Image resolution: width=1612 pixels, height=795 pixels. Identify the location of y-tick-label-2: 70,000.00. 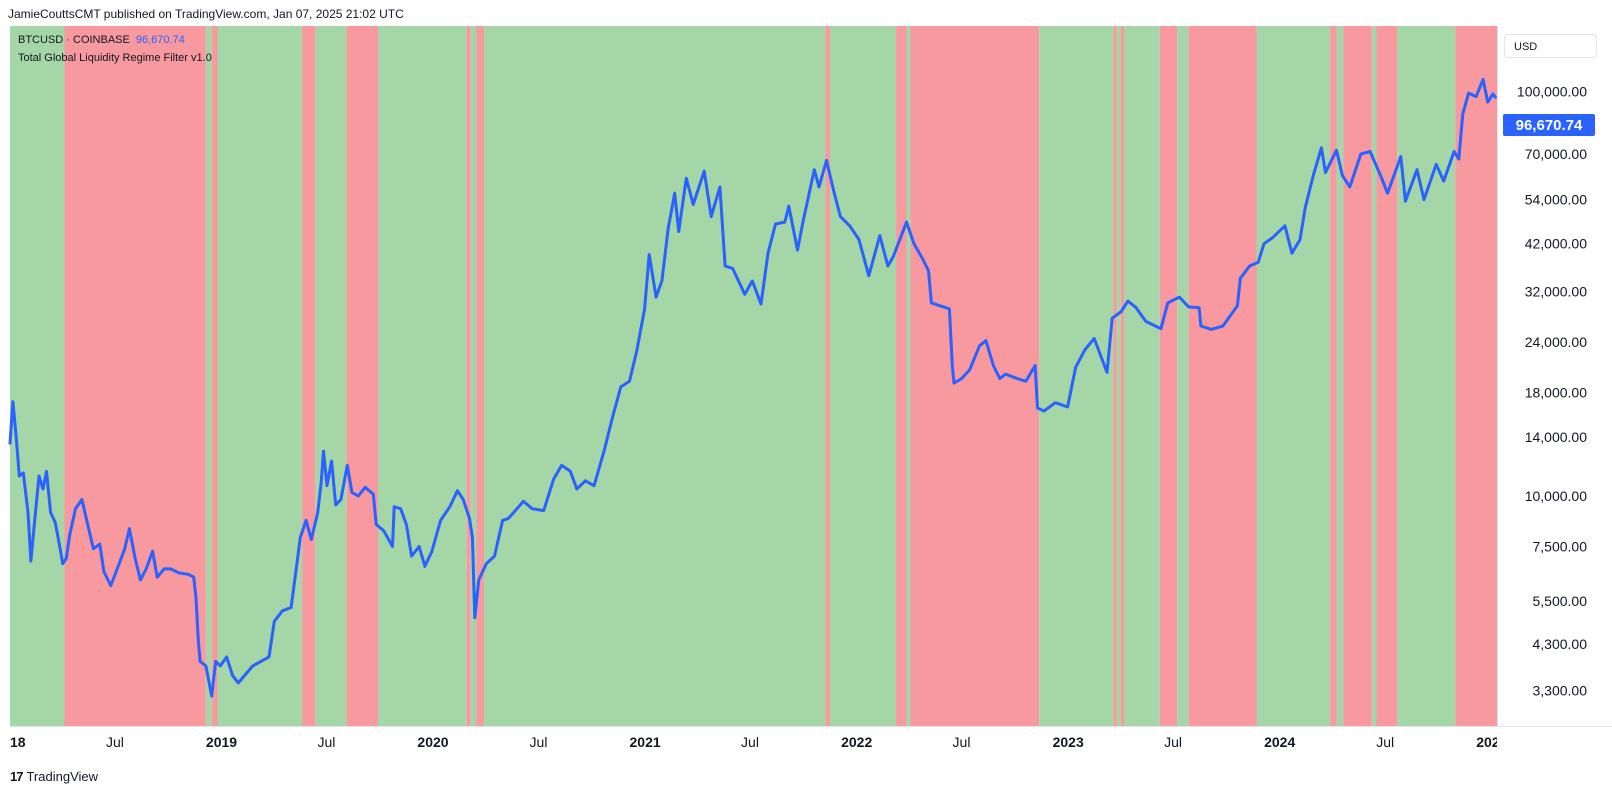
(1556, 154).